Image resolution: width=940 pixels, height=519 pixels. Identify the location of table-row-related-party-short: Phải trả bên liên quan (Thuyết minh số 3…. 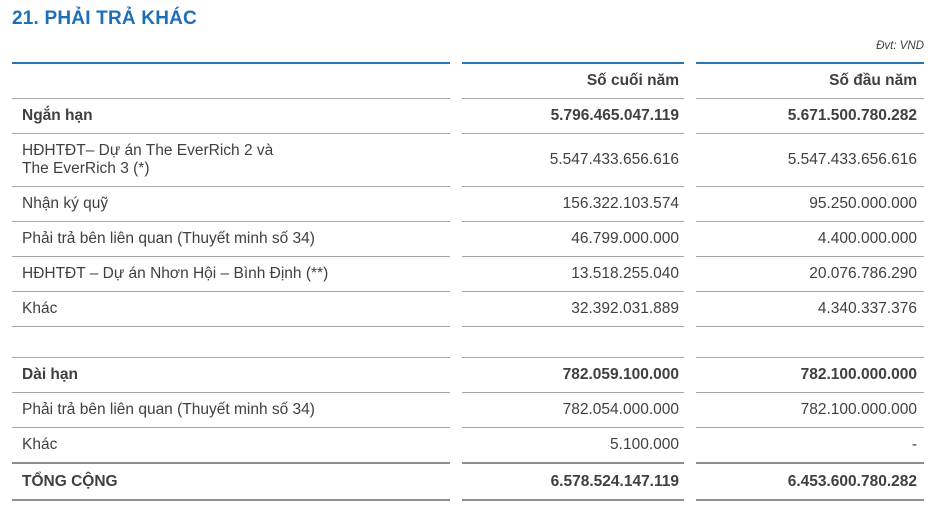
(468, 239).